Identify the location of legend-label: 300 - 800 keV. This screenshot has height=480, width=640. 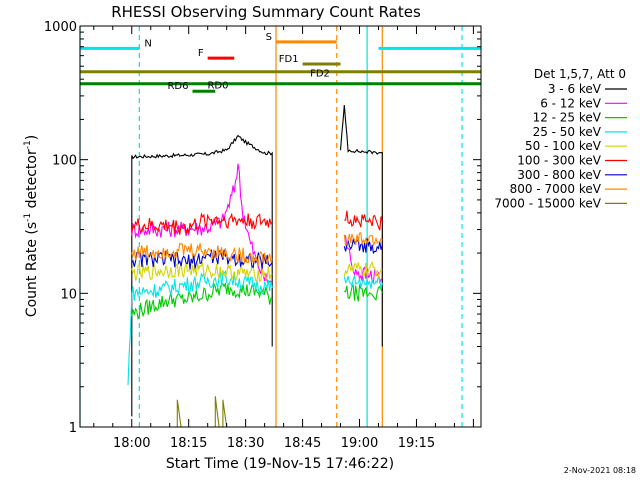
(559, 175).